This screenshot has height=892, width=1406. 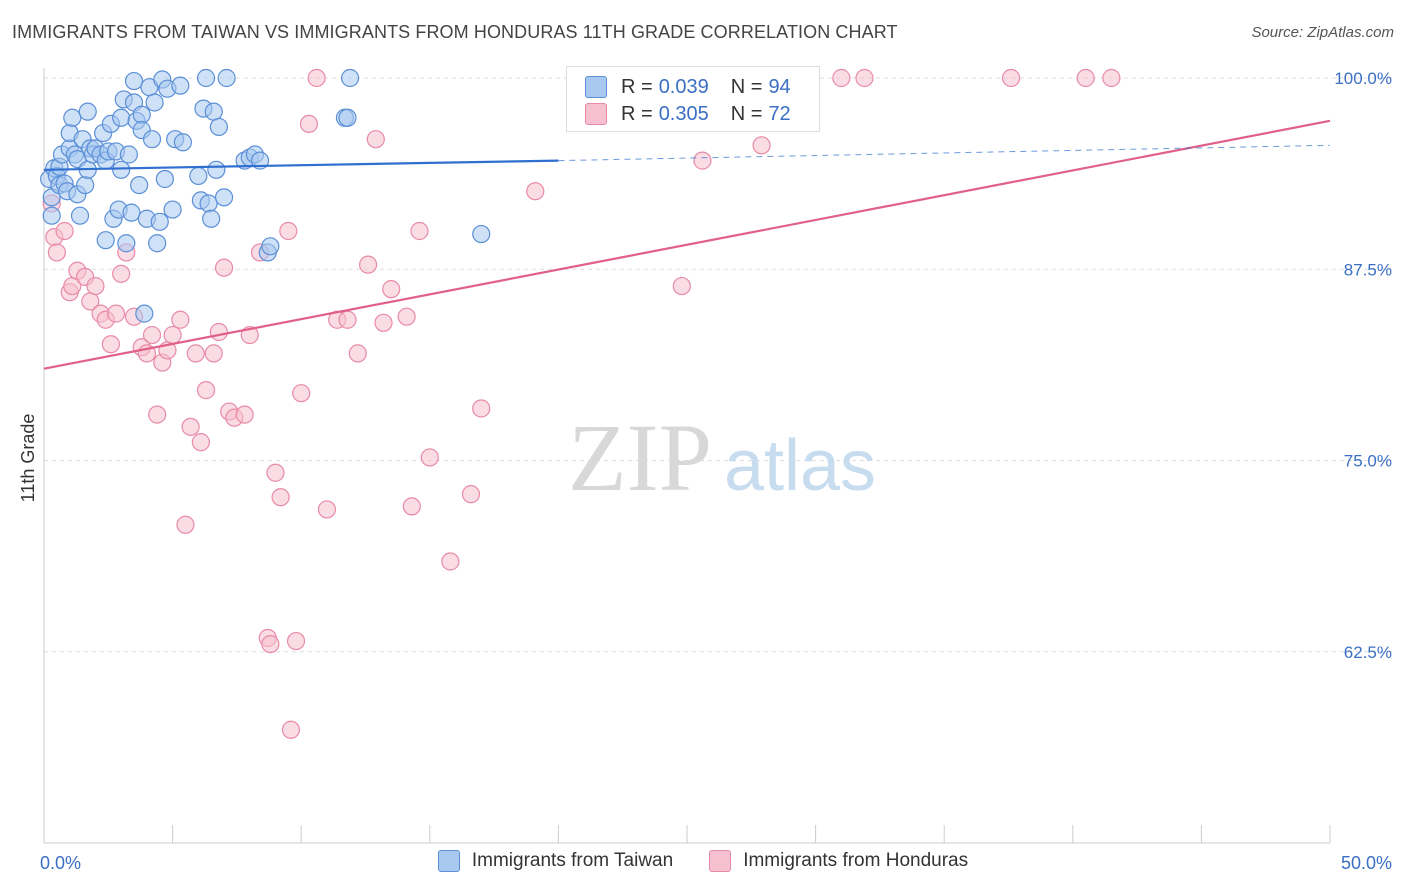 I want to click on y-axis-title: 11th Grade, so click(x=28, y=458).